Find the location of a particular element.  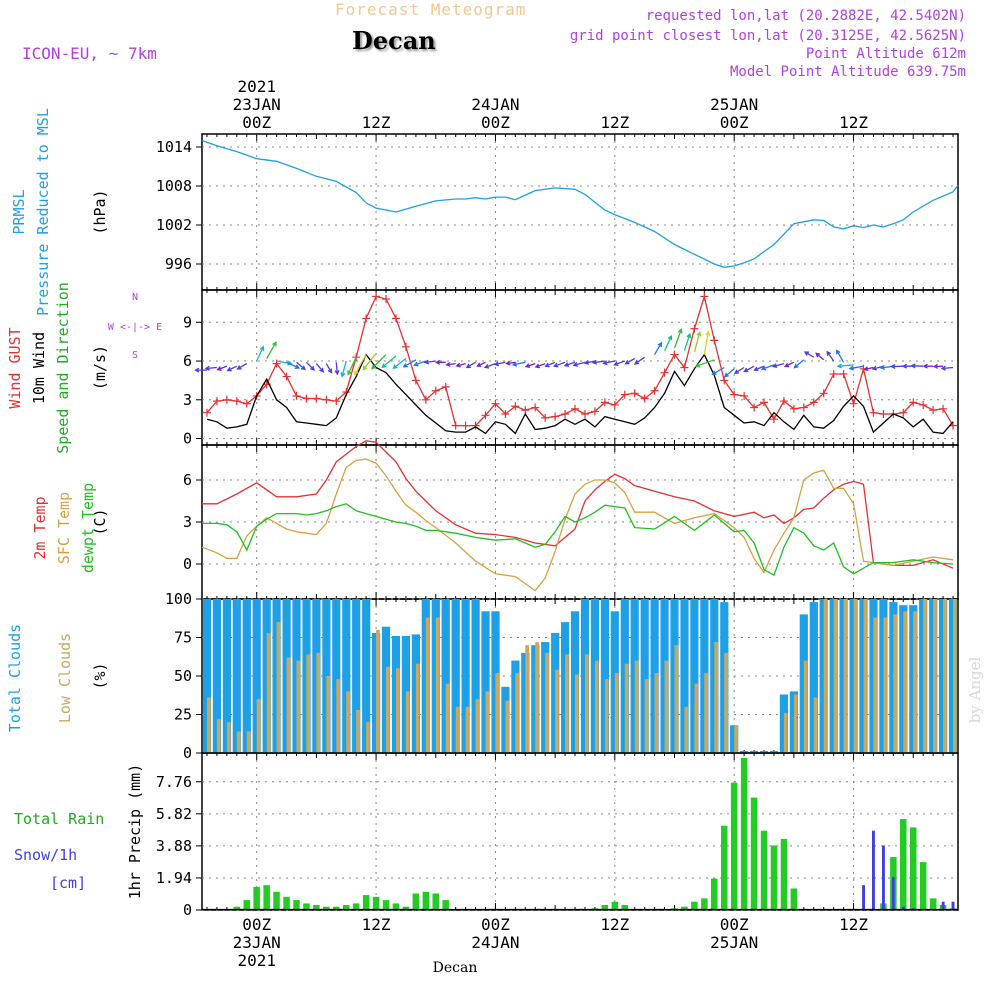

unit-label: (C) is located at coordinates (100, 521).